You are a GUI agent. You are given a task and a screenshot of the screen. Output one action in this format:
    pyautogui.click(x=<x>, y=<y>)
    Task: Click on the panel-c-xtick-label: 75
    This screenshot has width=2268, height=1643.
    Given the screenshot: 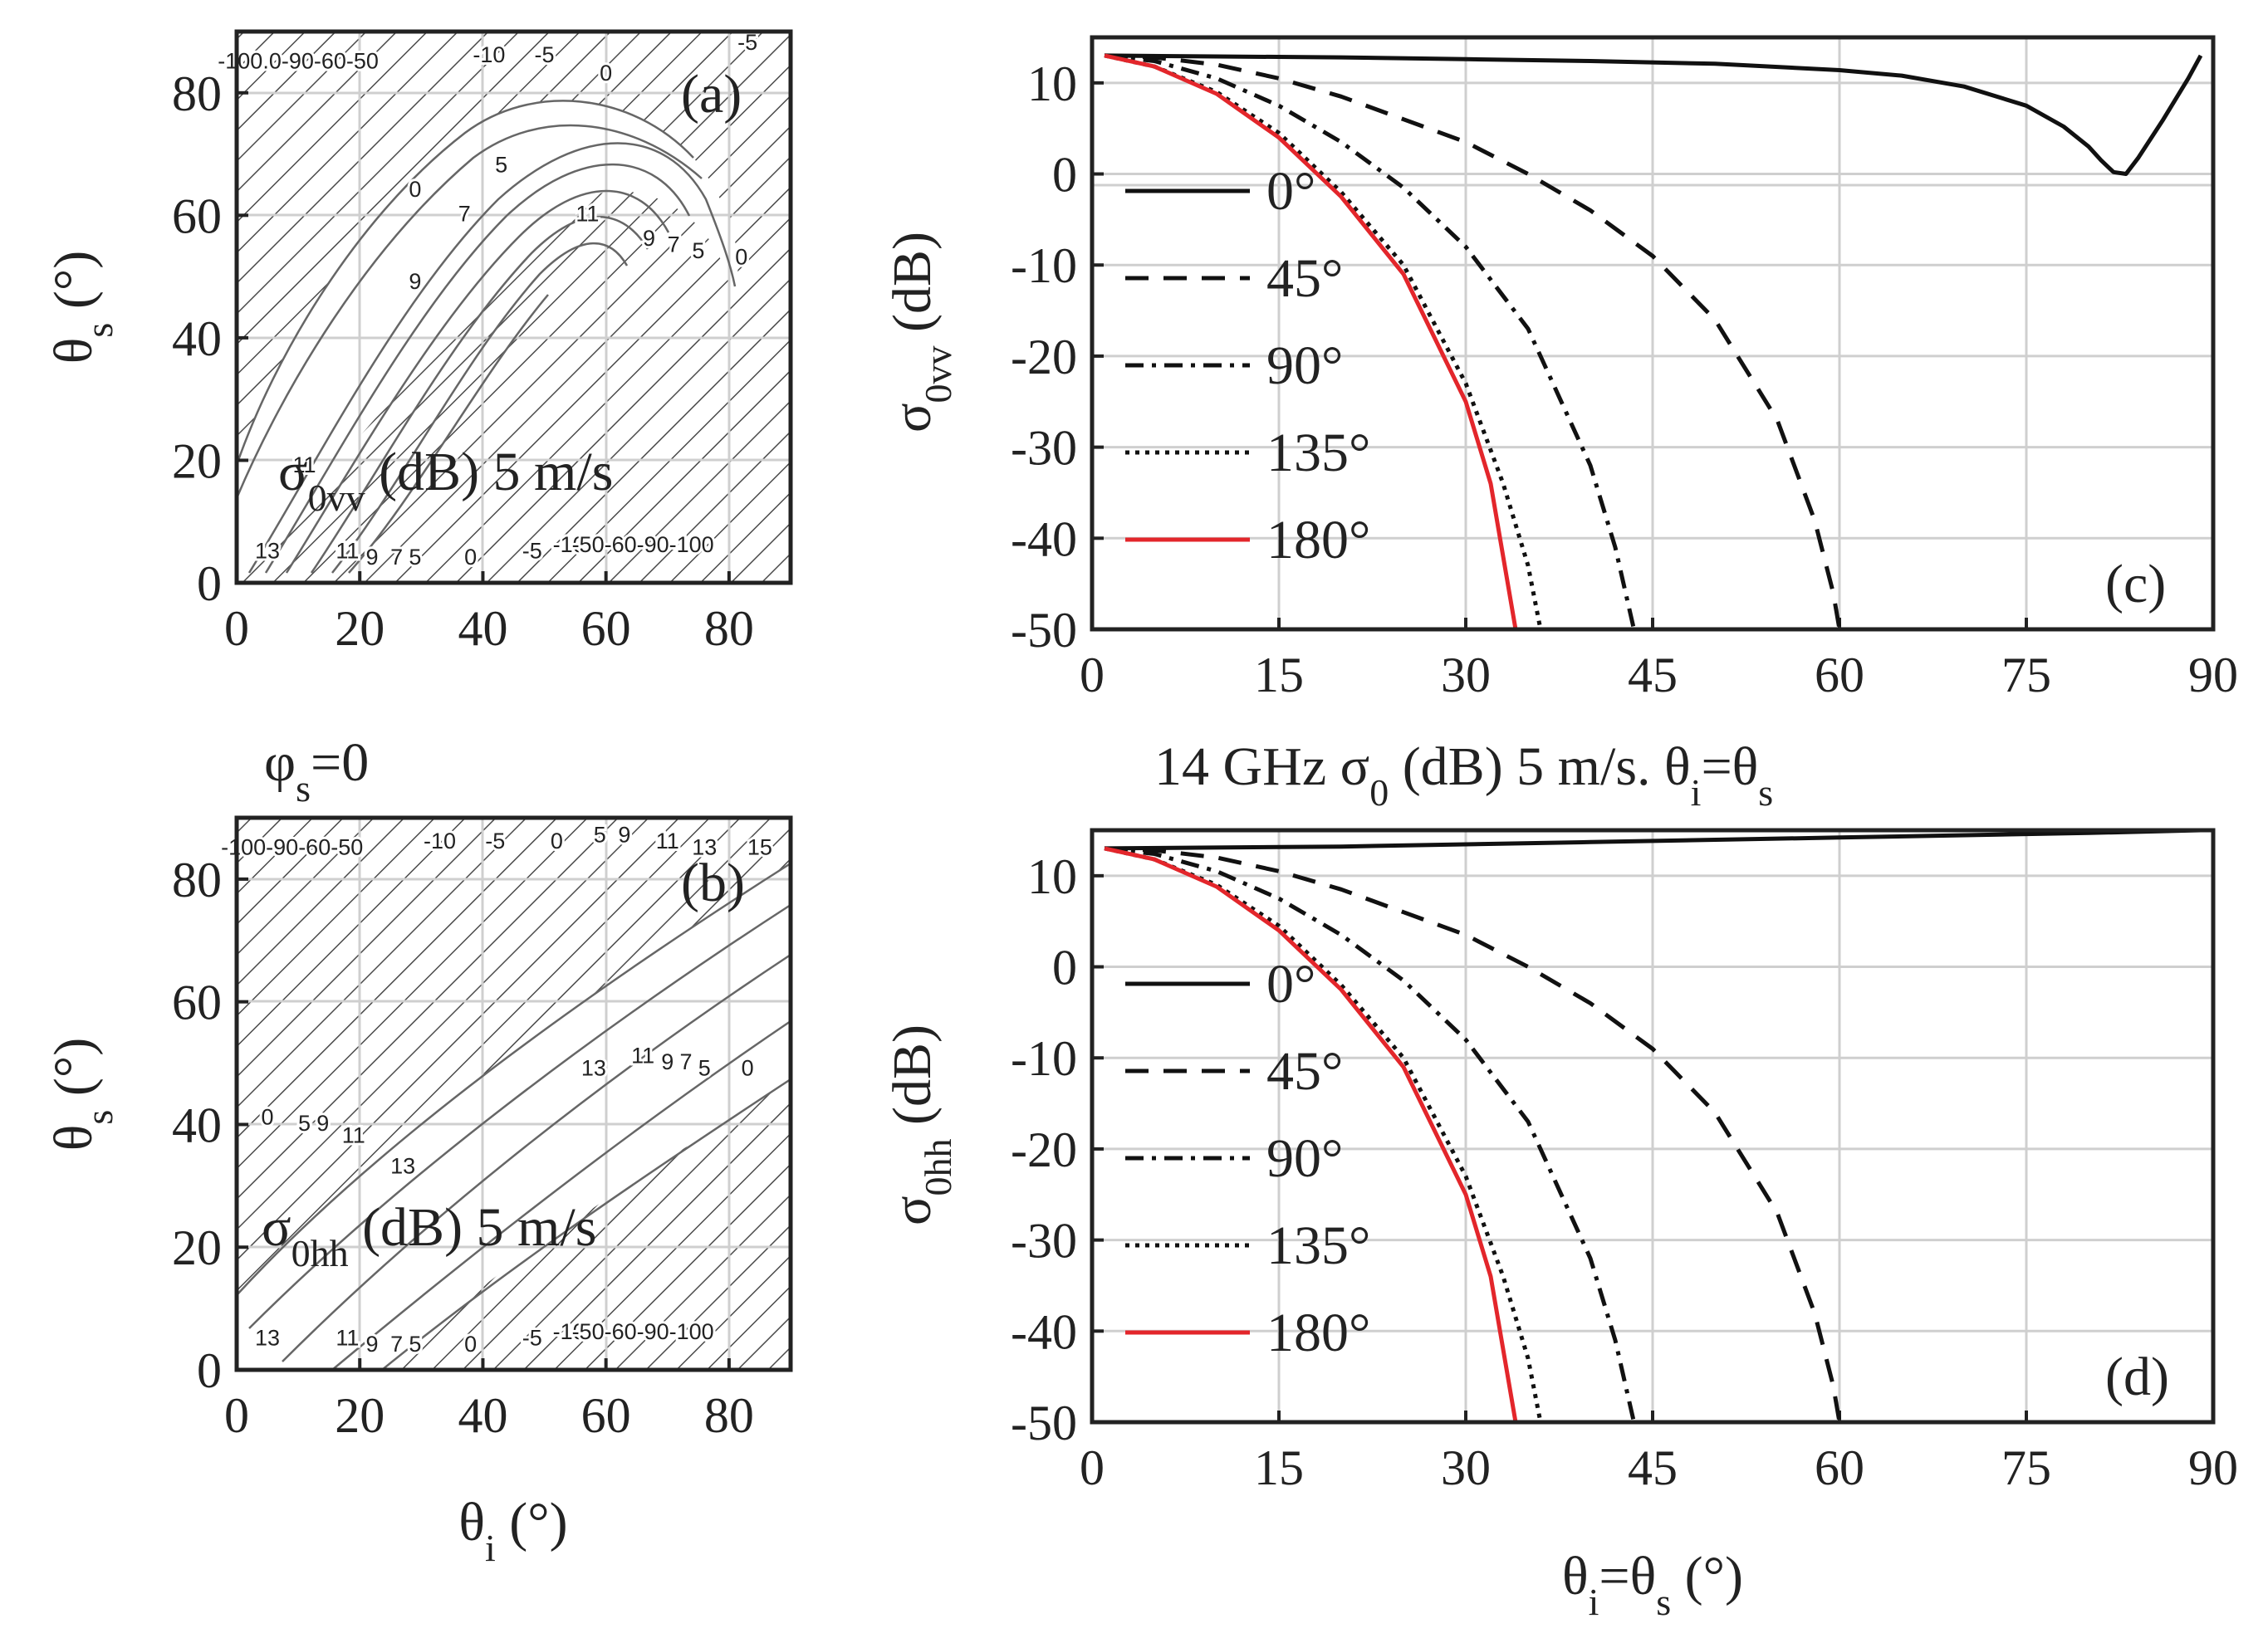 What is the action you would take?
    pyautogui.click(x=2026, y=675)
    